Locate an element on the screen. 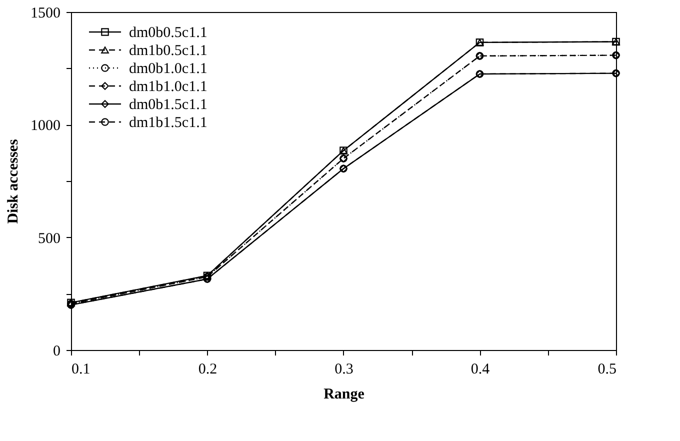  legend-label: dm1b0.5c1.1 is located at coordinates (168, 51).